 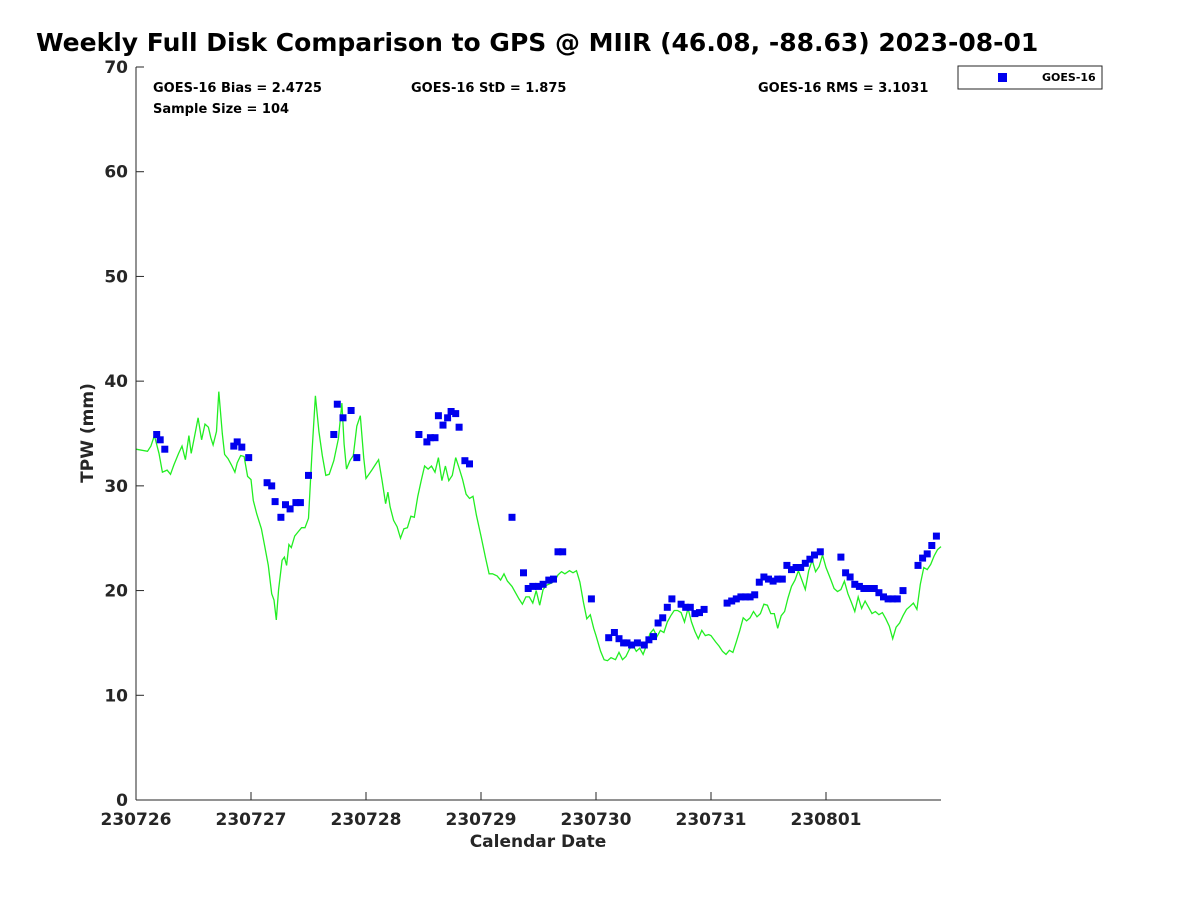 I want to click on legend-box, so click(x=1030, y=77).